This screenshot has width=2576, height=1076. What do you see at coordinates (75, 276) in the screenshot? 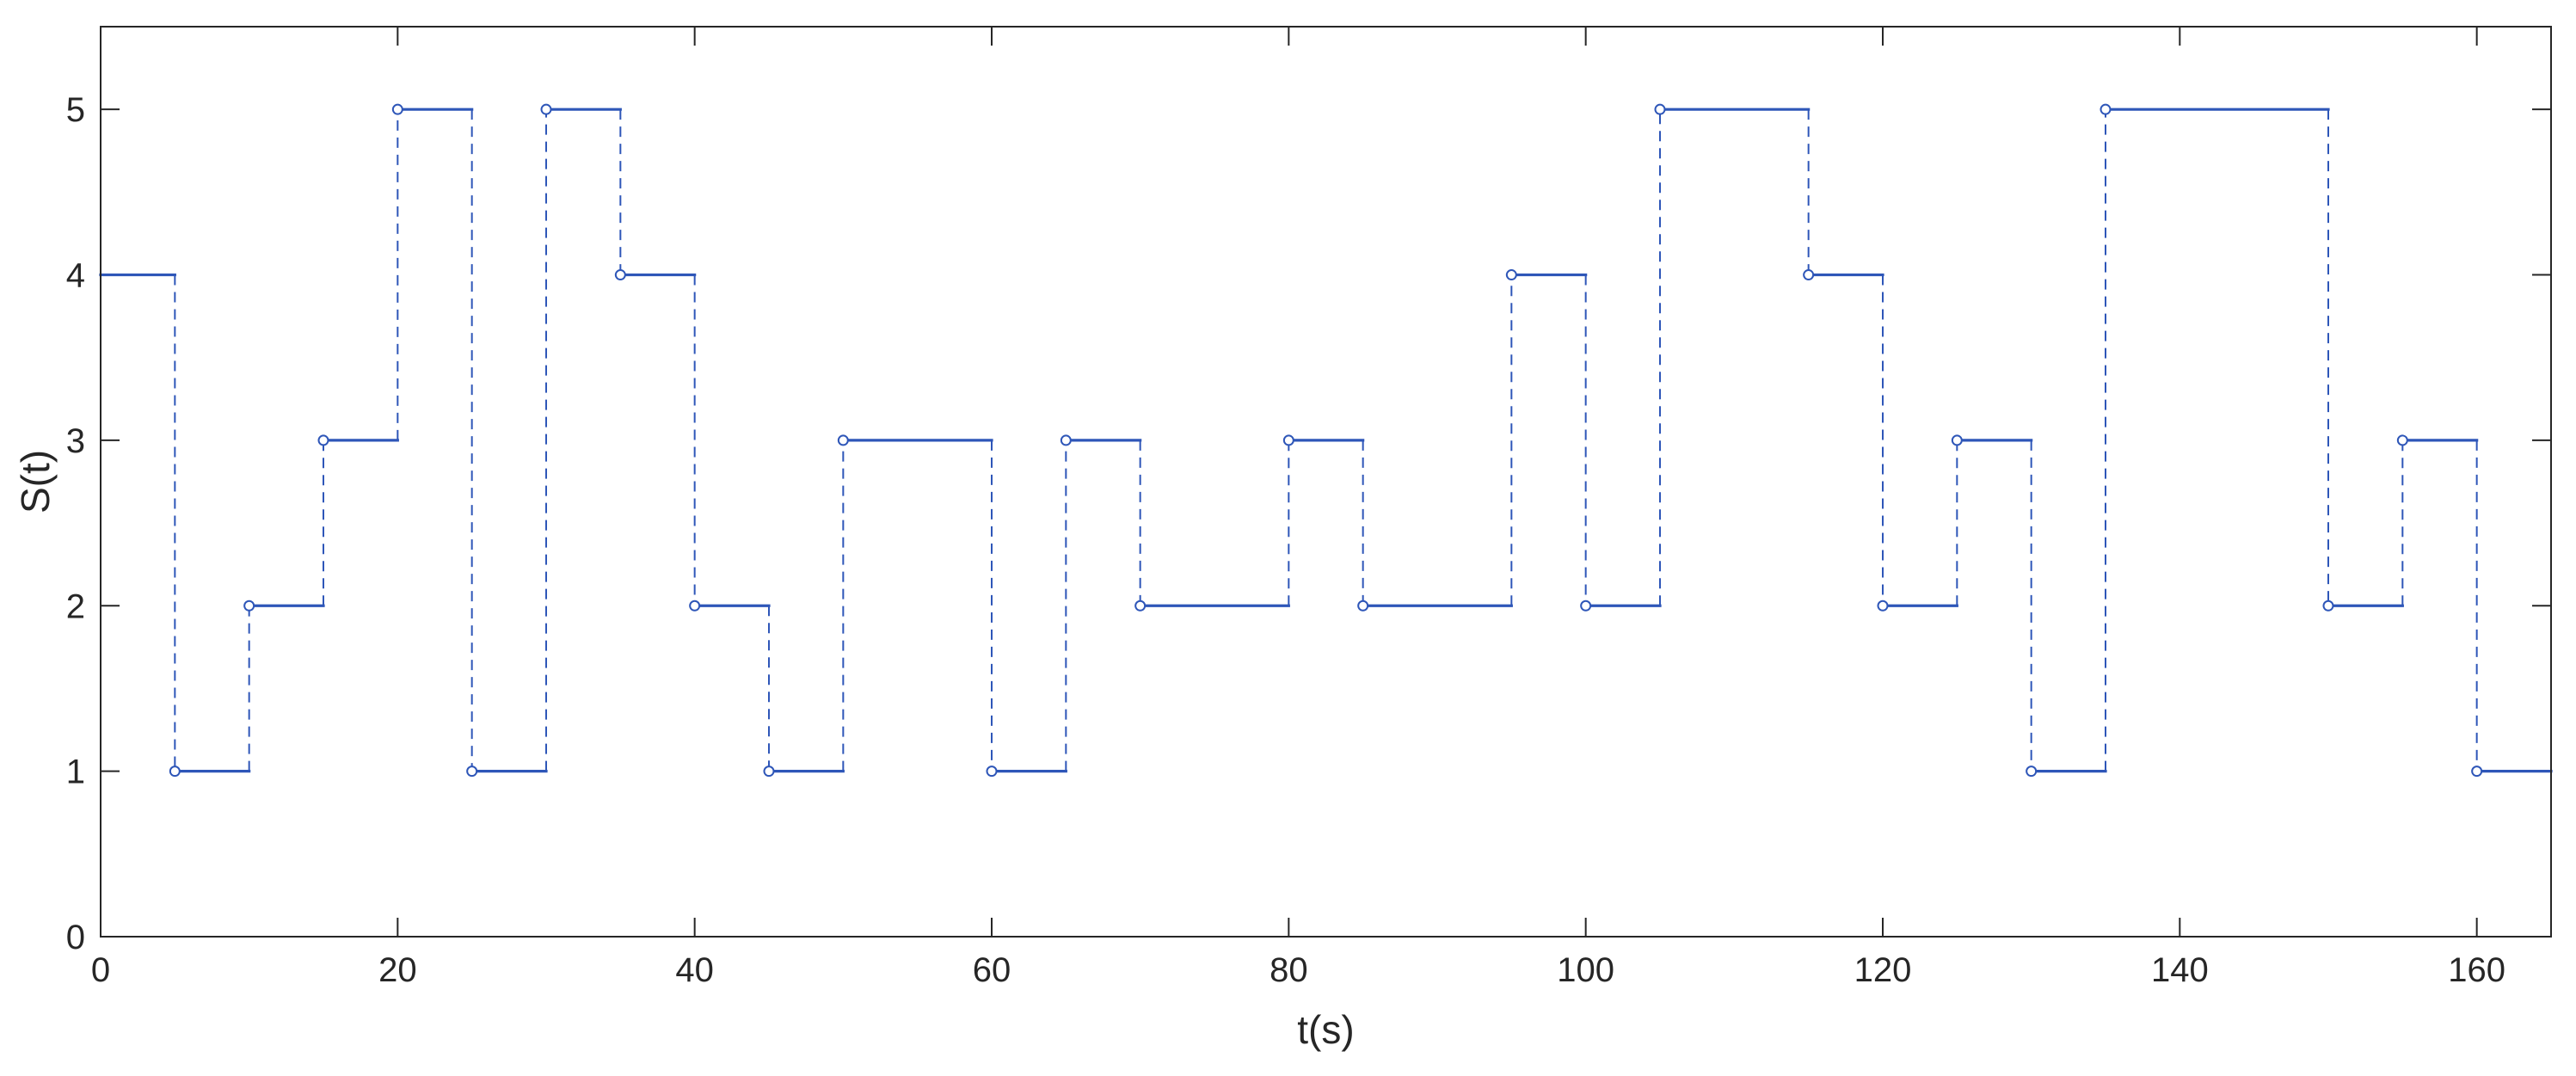
I see `y-tick-label: 4` at bounding box center [75, 276].